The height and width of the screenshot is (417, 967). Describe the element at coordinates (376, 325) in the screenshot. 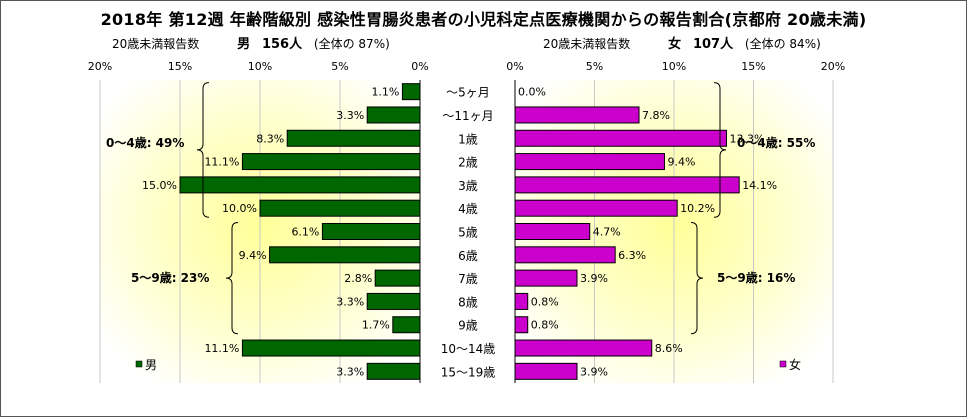

I see `male-data-label: 1.7%` at that location.